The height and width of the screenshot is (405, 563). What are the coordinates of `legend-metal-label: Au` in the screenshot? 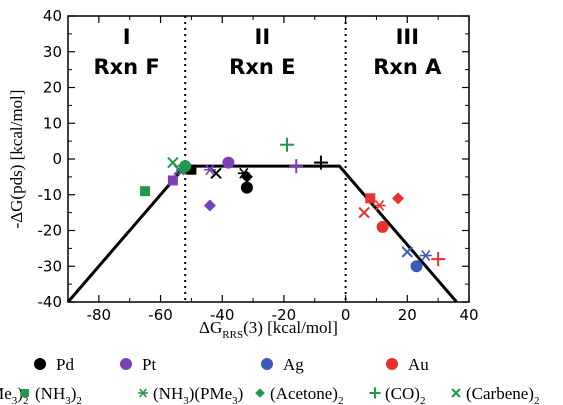 It's located at (418, 364).